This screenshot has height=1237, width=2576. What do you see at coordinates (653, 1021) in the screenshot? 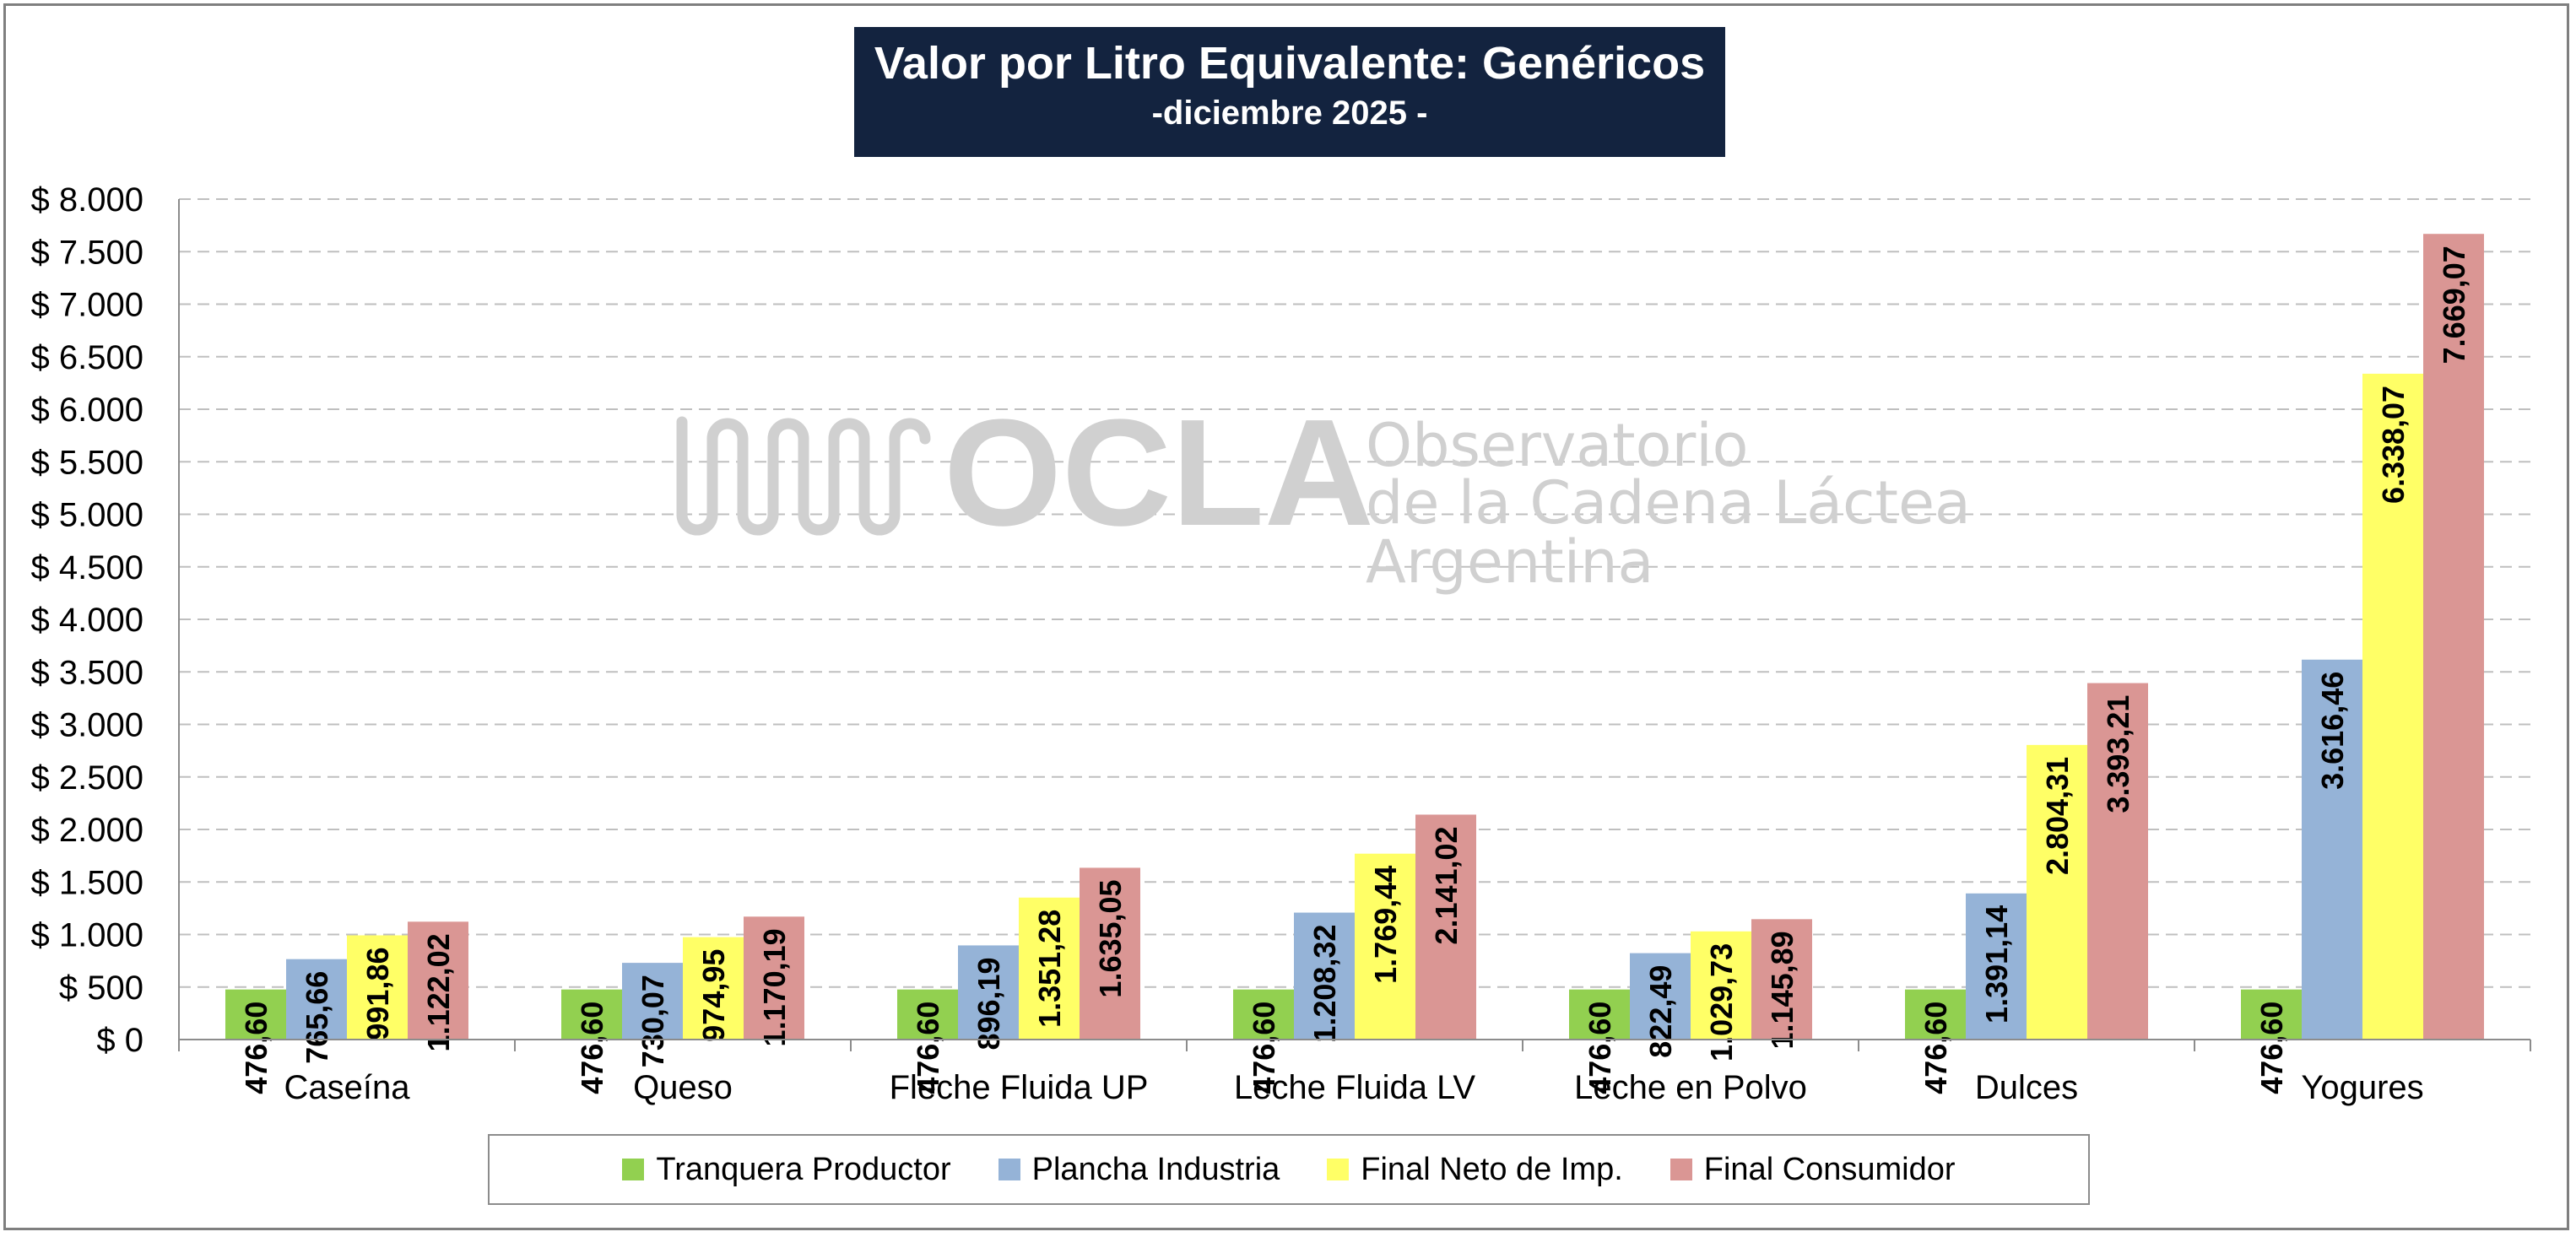
I see `data-label: 730,07` at bounding box center [653, 1021].